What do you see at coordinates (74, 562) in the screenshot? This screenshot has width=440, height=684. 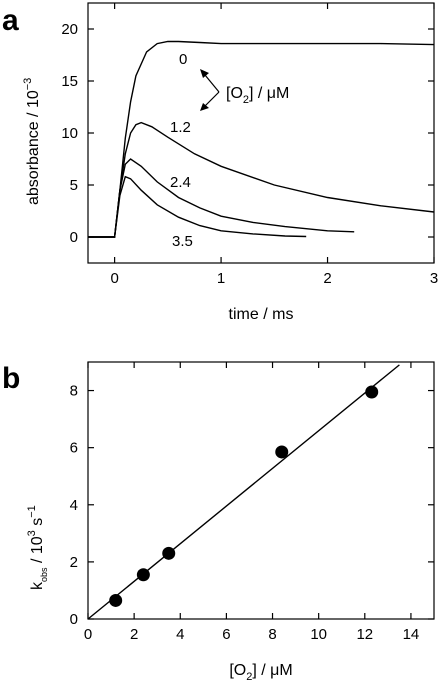 I see `y-tick-label-b: 2` at bounding box center [74, 562].